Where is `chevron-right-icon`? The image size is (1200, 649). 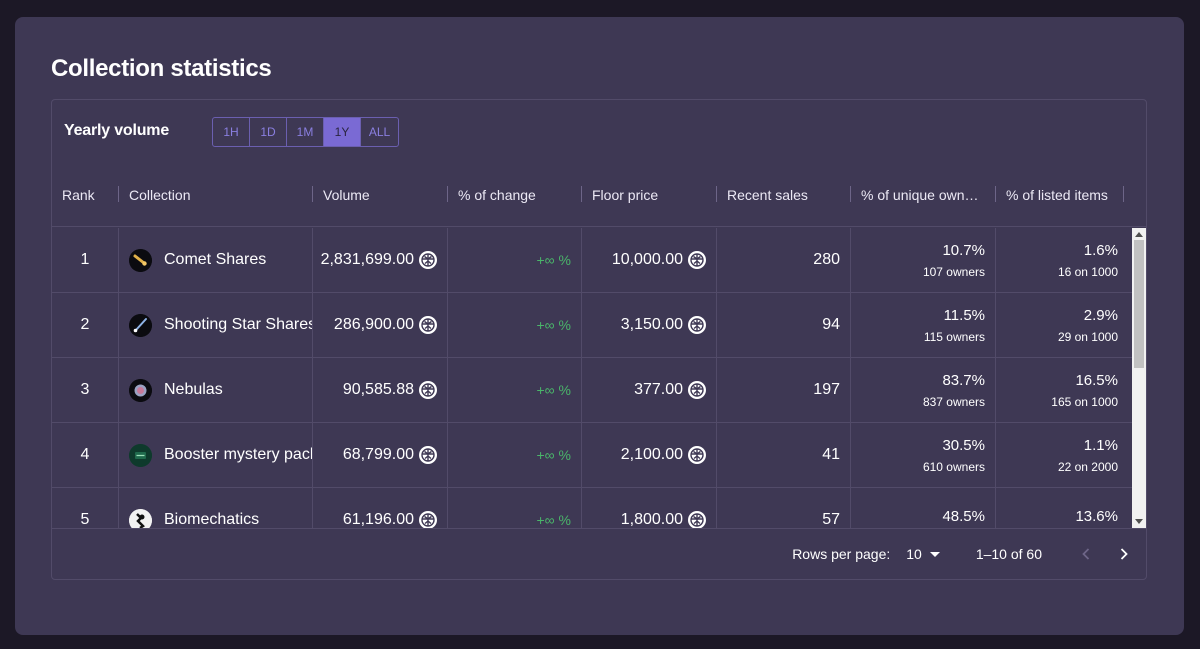 chevron-right-icon is located at coordinates (1124, 554).